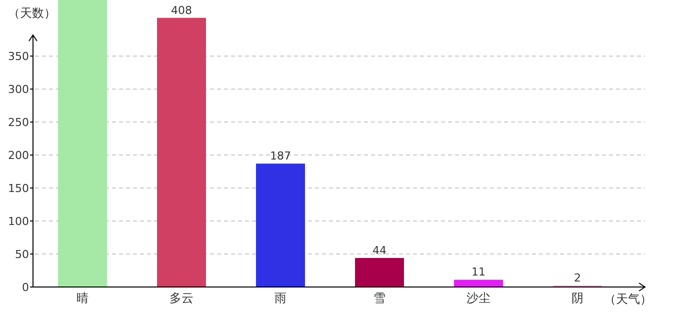 The height and width of the screenshot is (320, 680). I want to click on x-tick-label: 阴, so click(578, 298).